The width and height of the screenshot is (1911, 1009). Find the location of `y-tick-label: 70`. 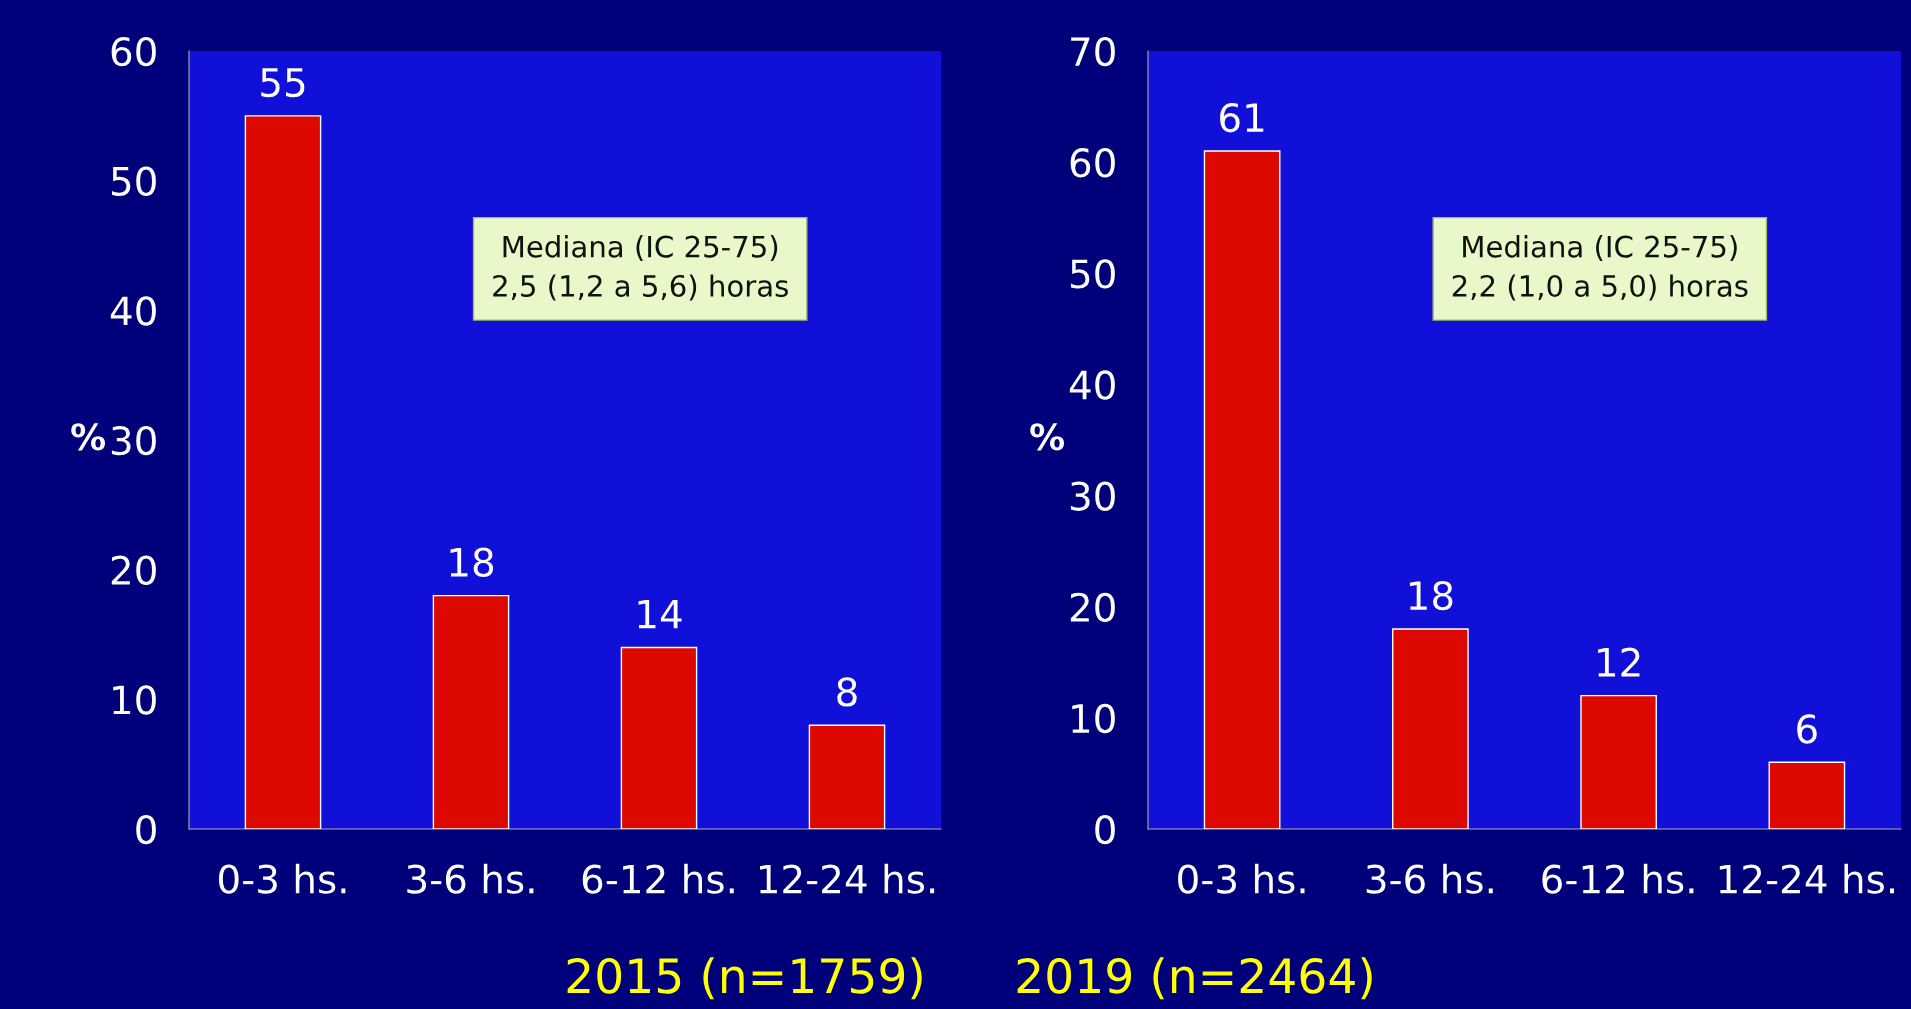

y-tick-label: 70 is located at coordinates (1093, 51).